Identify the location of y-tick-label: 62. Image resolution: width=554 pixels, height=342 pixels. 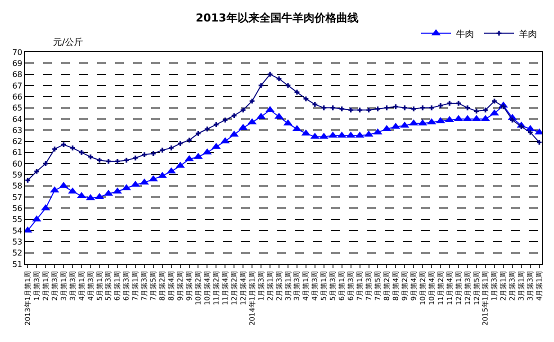
(17, 141).